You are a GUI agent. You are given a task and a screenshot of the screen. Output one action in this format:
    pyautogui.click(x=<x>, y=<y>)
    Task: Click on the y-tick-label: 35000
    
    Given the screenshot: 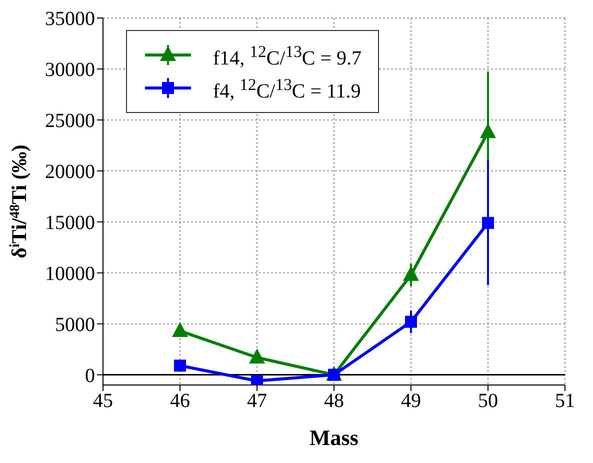 What is the action you would take?
    pyautogui.click(x=70, y=19)
    